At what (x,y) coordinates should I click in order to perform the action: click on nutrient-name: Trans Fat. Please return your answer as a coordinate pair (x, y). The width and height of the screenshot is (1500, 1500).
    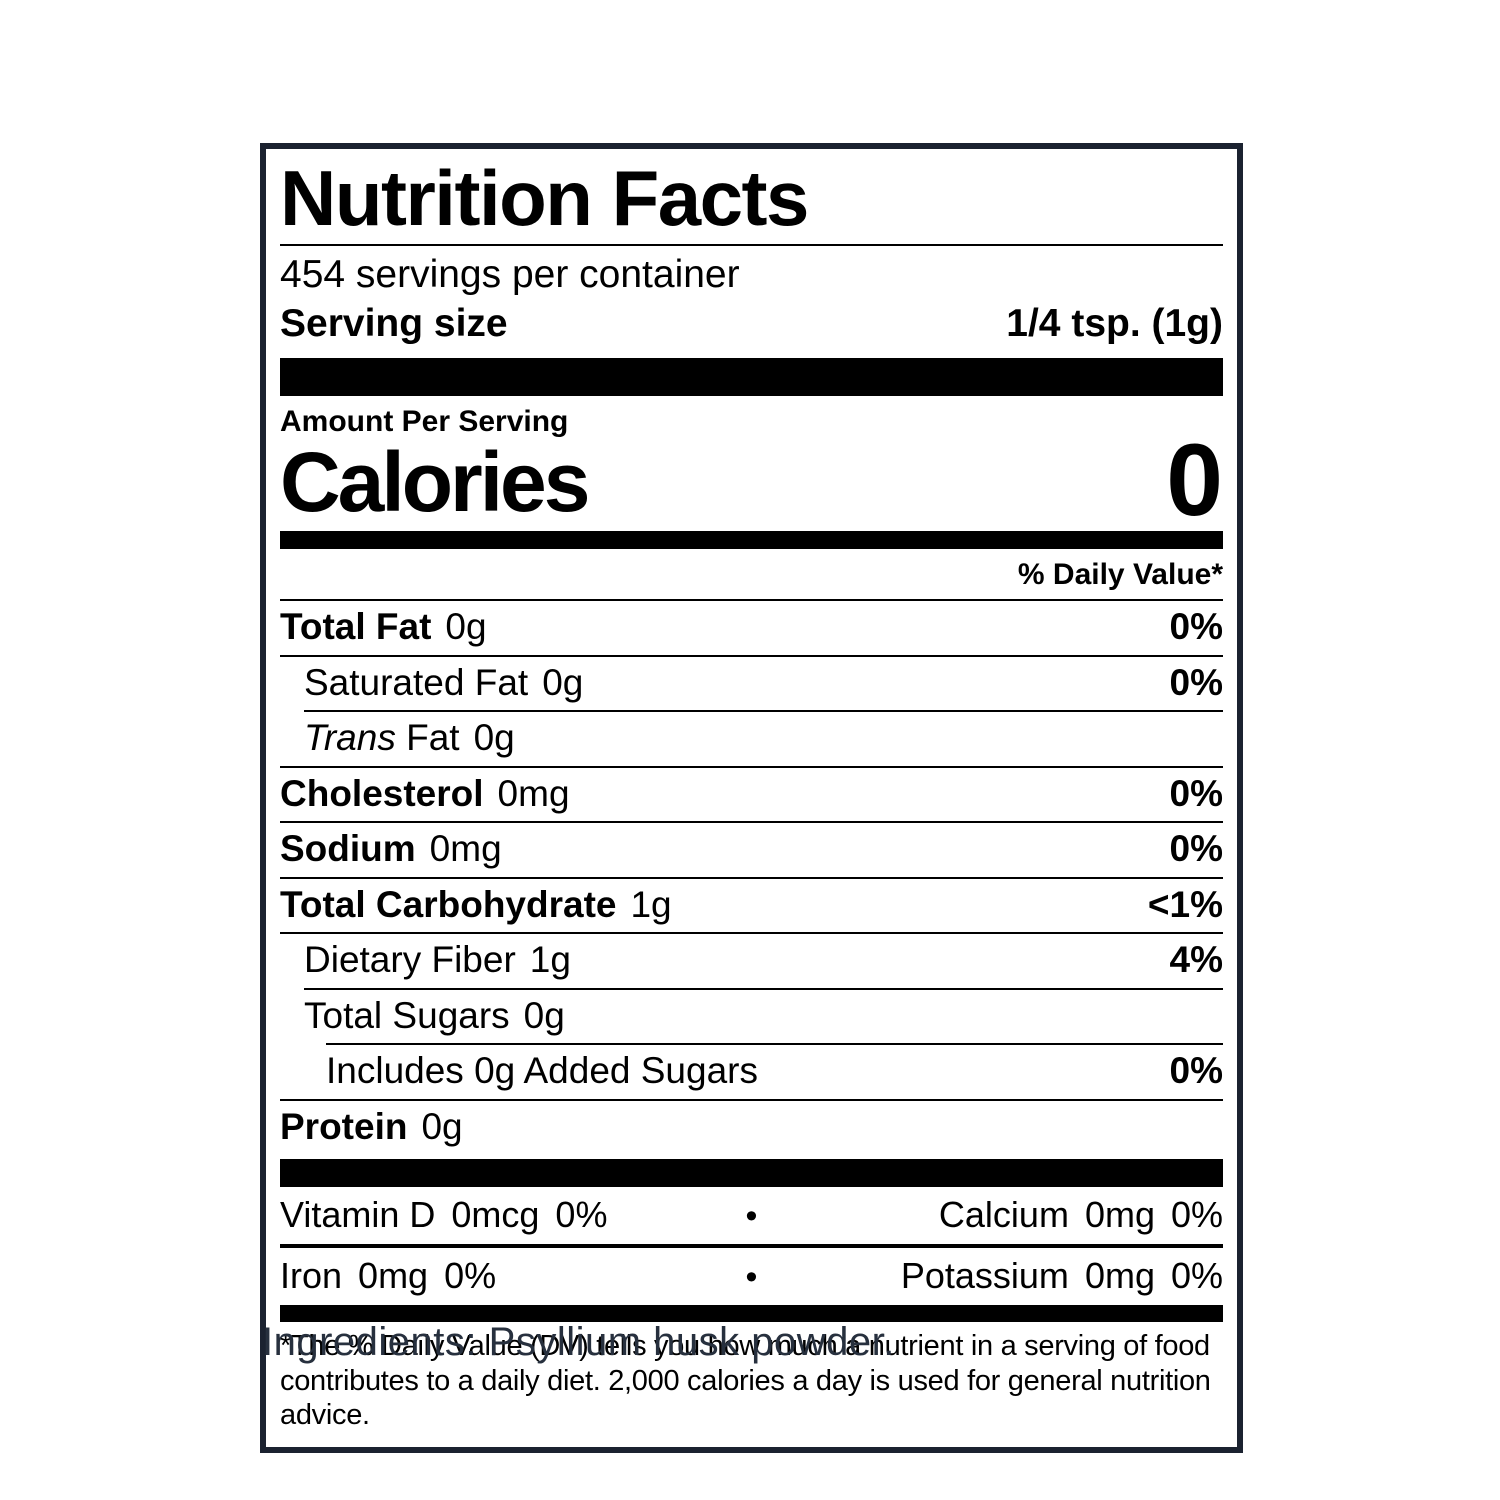
    Looking at the image, I should click on (382, 738).